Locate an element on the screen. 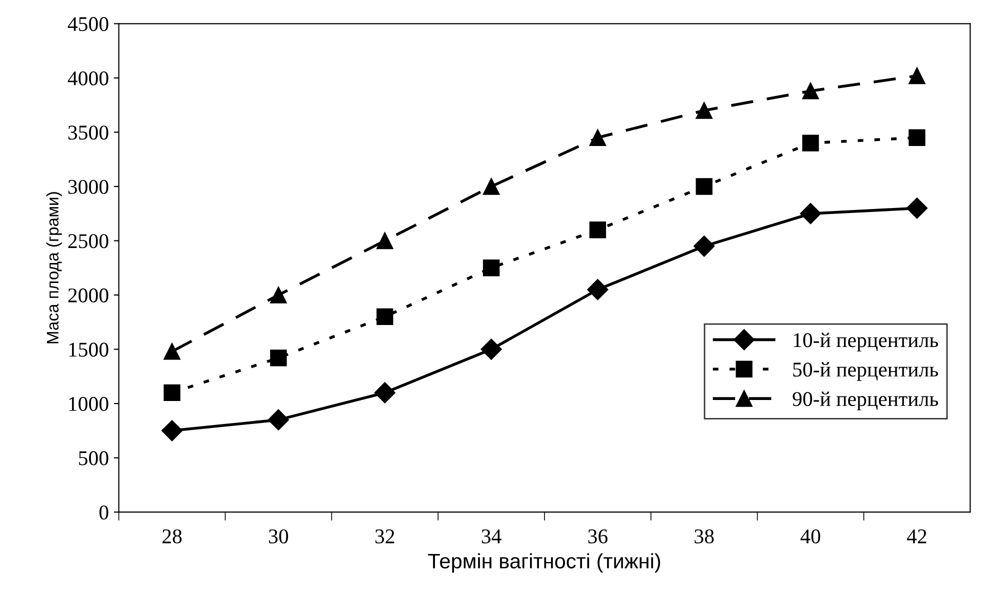 The image size is (990, 592). y-tick-label: 500 is located at coordinates (93, 458).